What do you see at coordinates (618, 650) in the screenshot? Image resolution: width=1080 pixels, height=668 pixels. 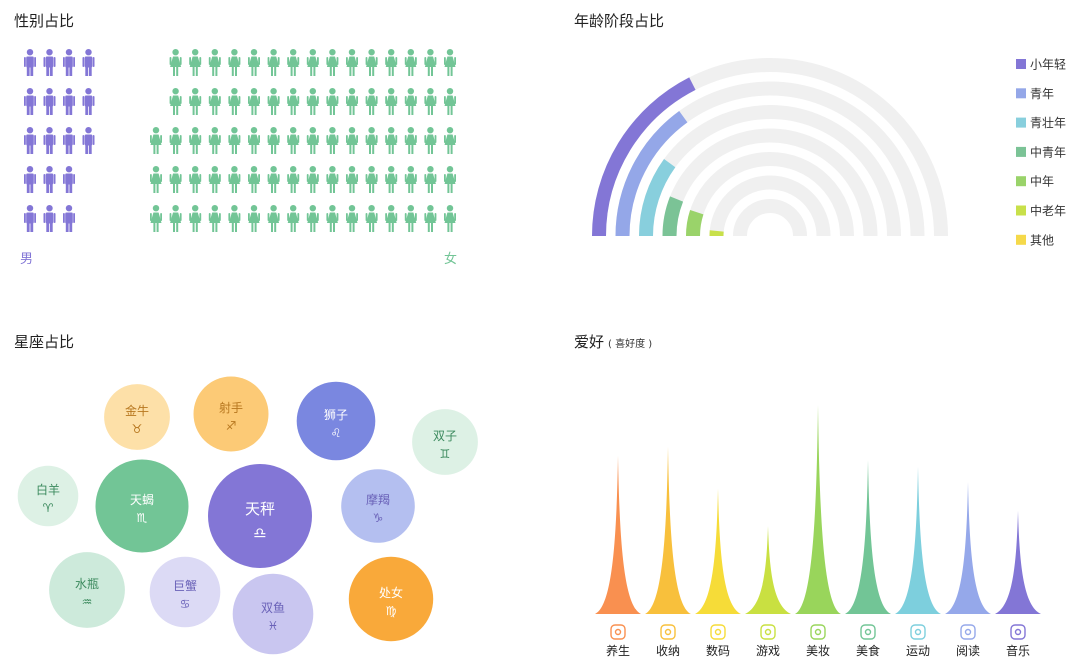 I see `hobby-label: 养生` at bounding box center [618, 650].